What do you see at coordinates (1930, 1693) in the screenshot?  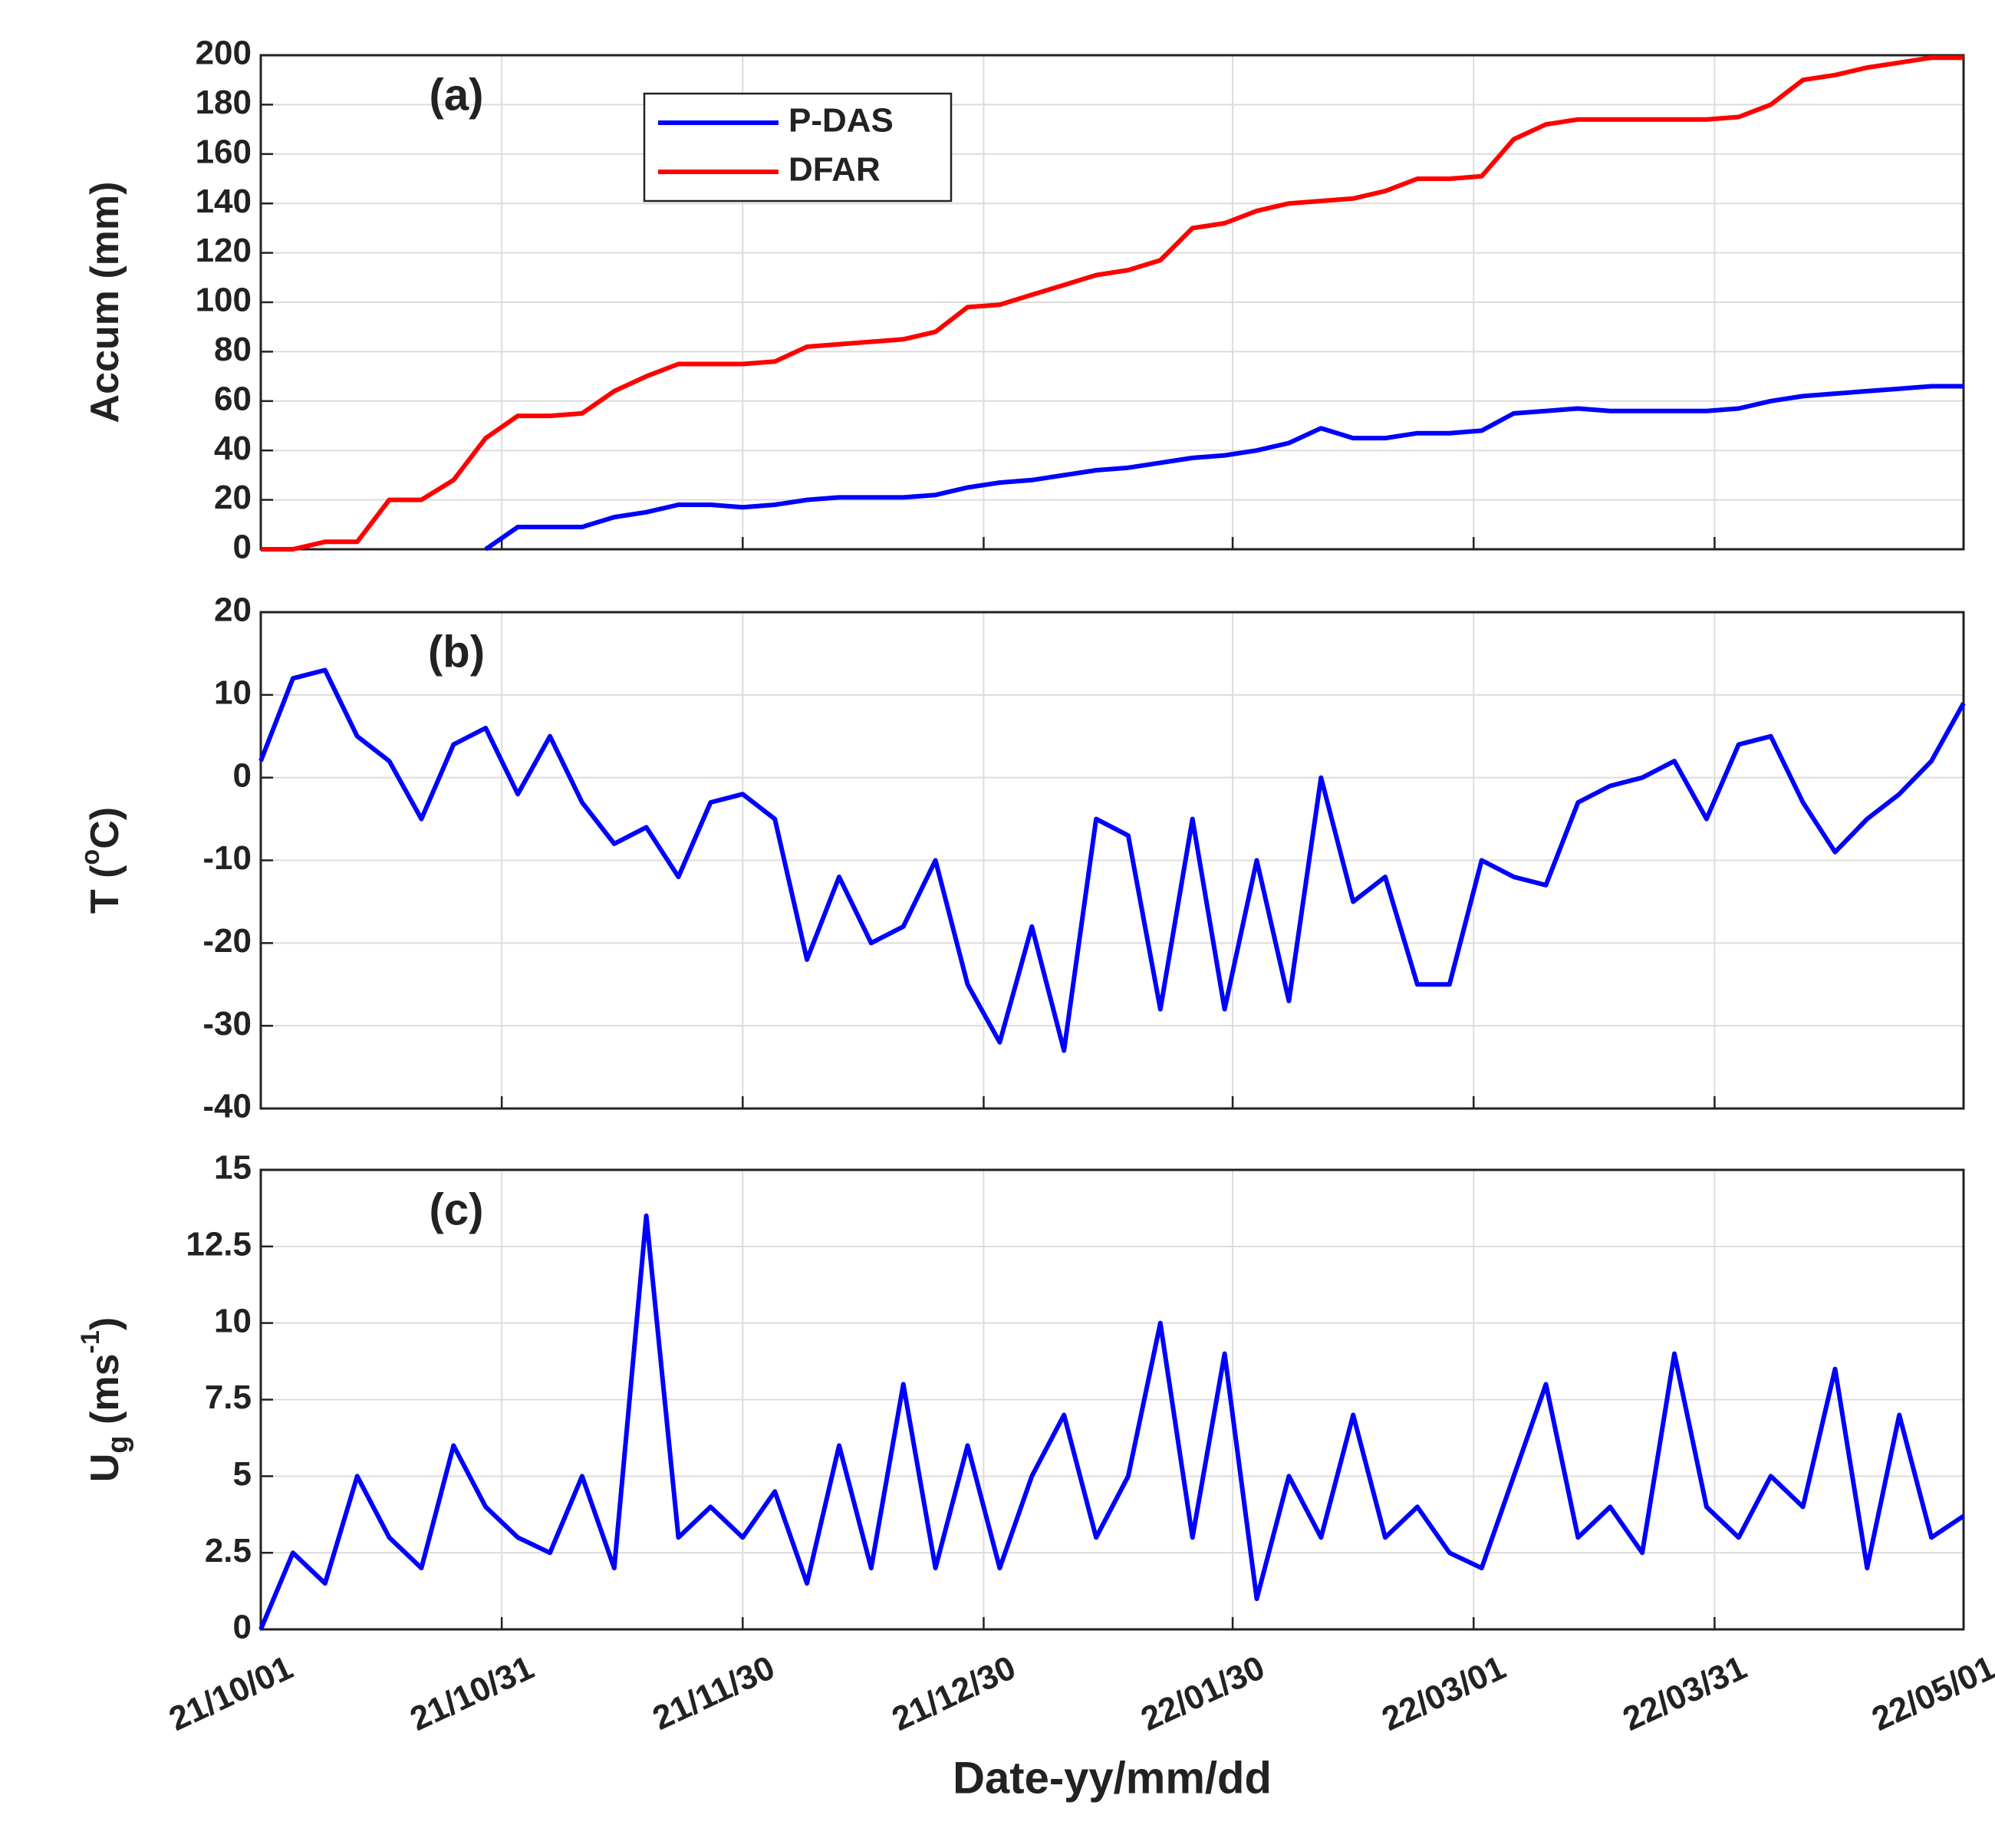 I see `x-tick-label: 22/05/01` at bounding box center [1930, 1693].